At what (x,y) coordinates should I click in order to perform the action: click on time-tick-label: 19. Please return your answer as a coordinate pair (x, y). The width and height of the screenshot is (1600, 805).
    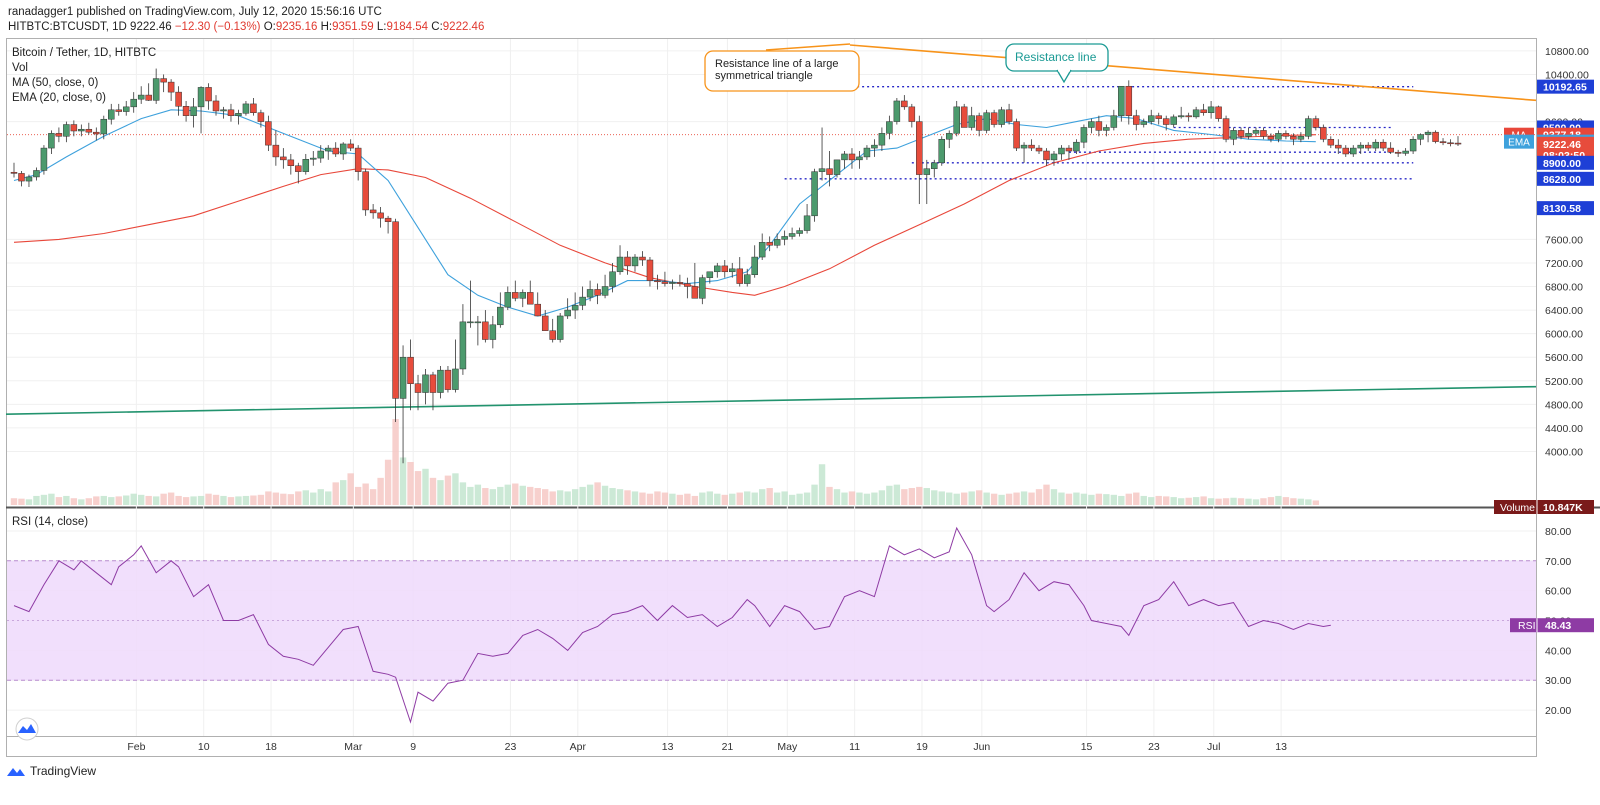
    Looking at the image, I should click on (922, 747).